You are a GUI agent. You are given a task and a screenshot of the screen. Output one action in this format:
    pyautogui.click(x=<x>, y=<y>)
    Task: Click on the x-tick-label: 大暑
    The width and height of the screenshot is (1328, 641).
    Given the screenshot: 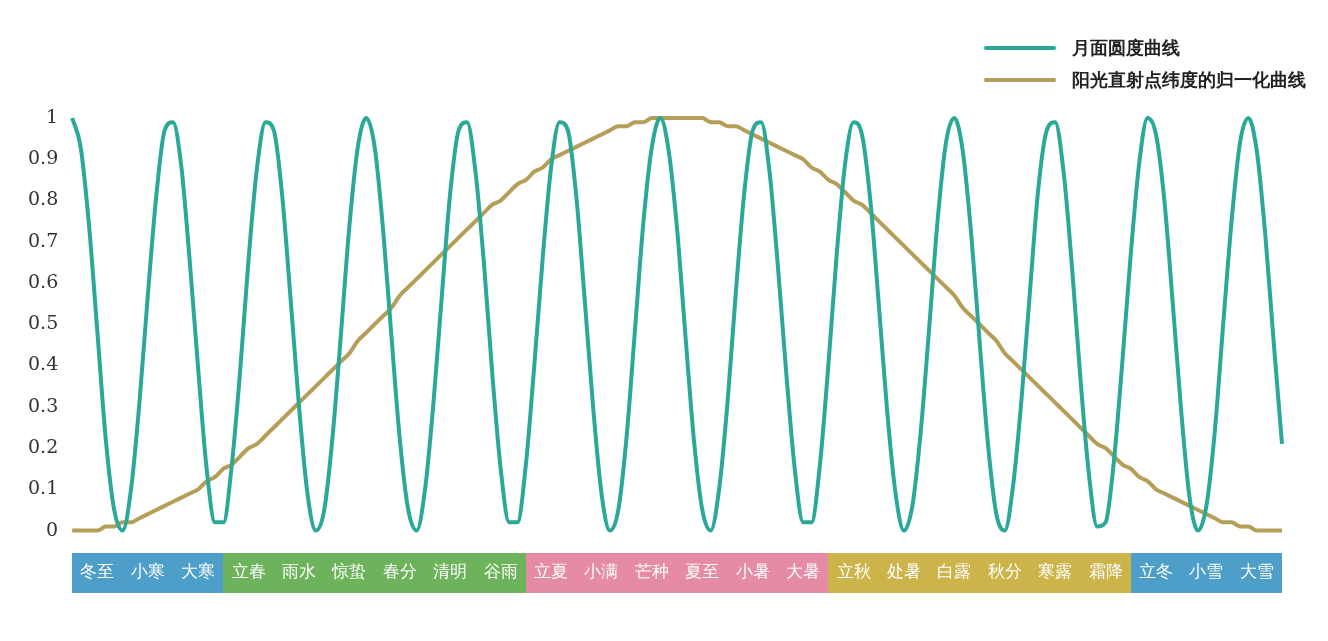 What is the action you would take?
    pyautogui.click(x=803, y=571)
    